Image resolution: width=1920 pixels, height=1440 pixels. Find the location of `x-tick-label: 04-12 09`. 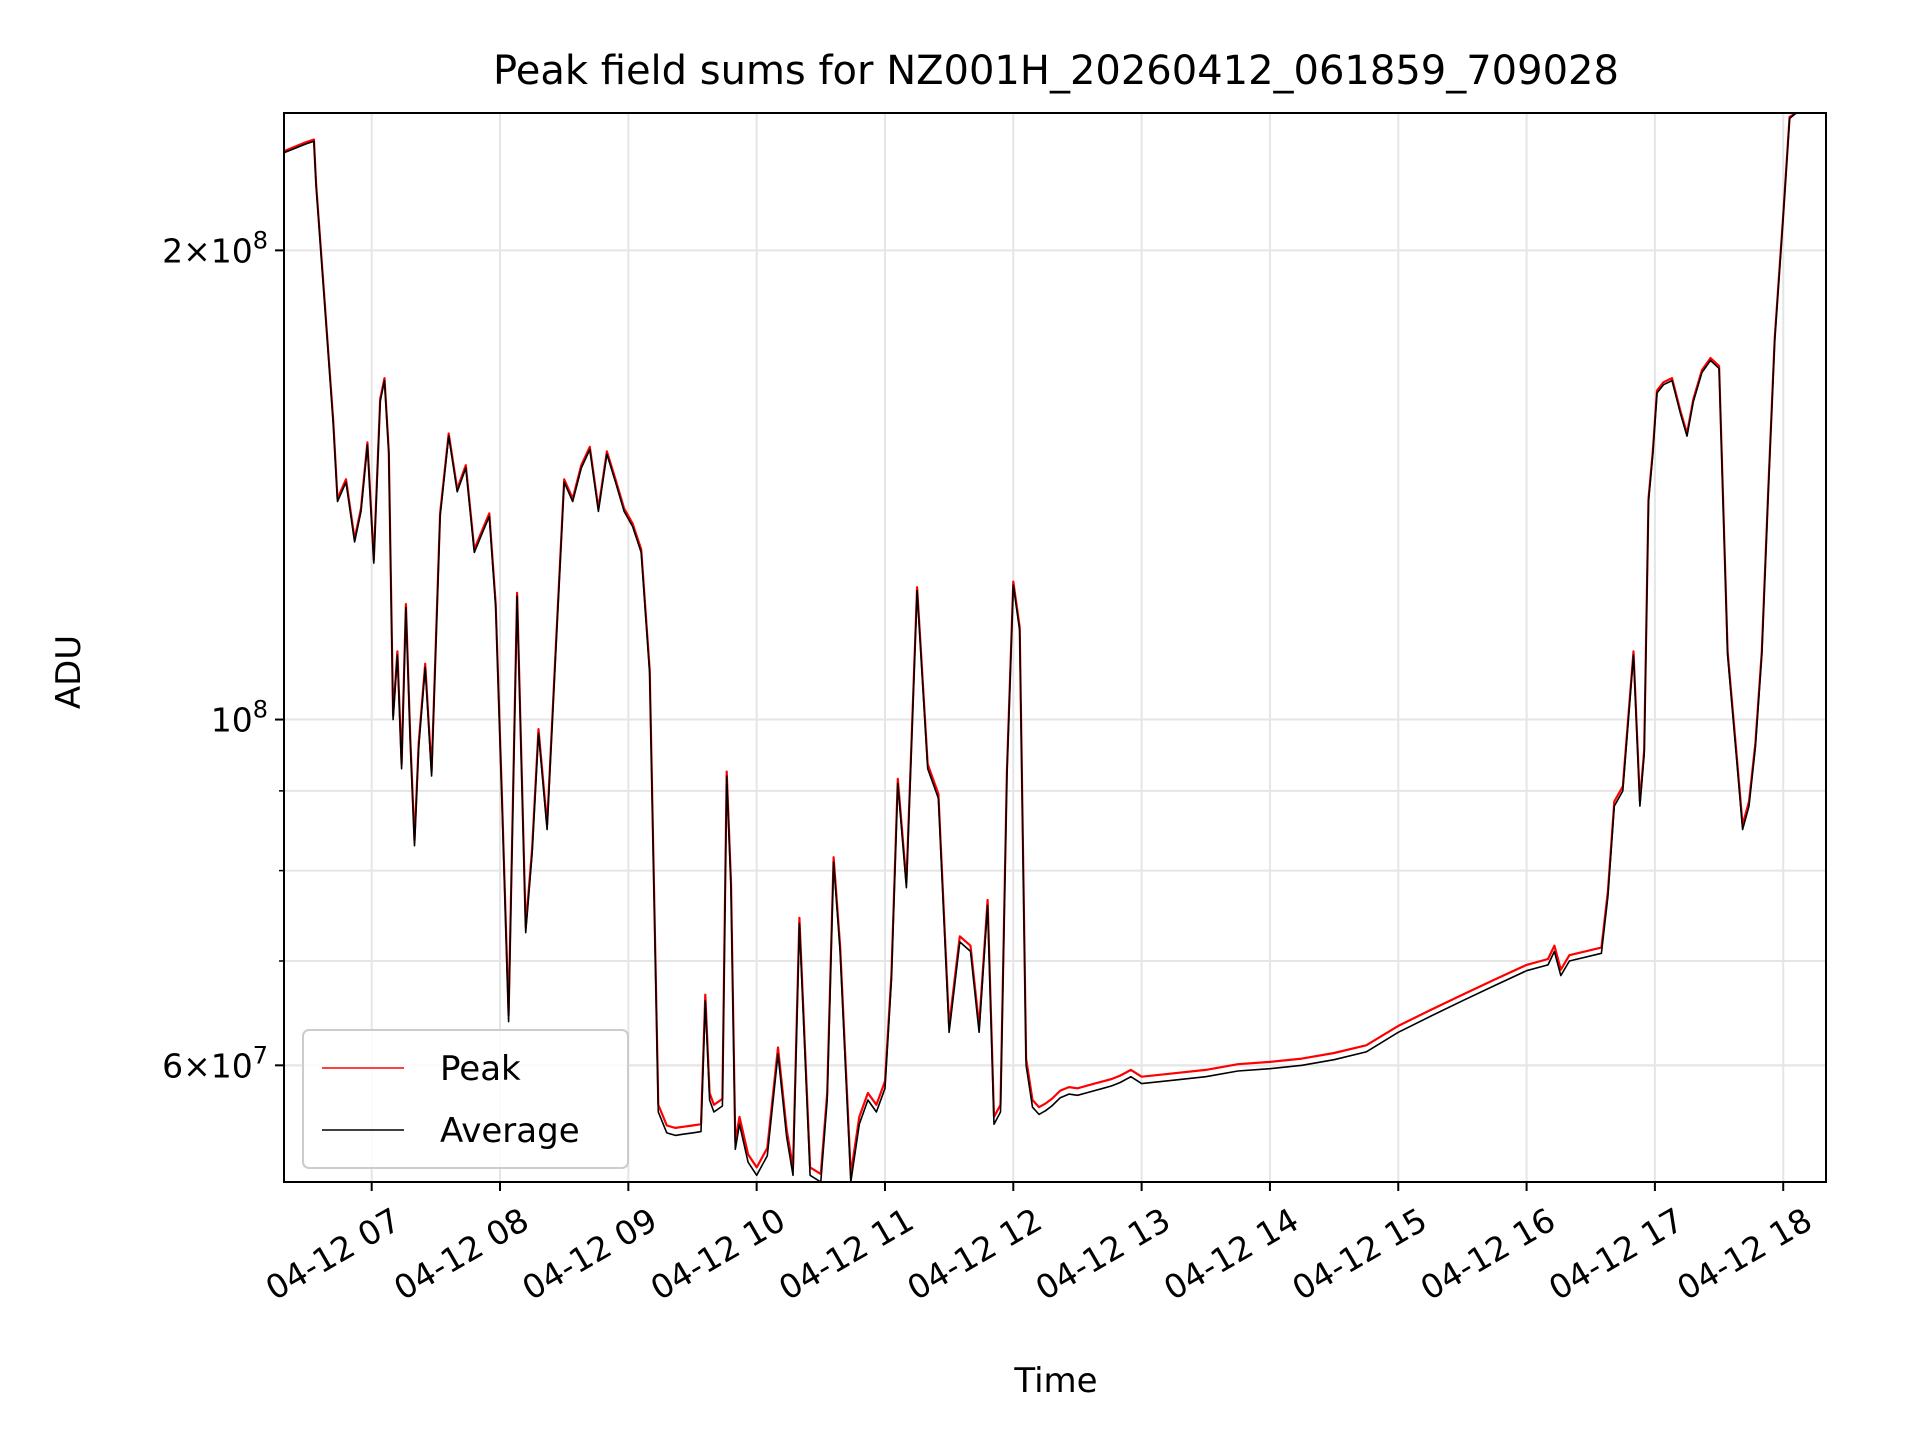

x-tick-label: 04-12 09 is located at coordinates (590, 1254).